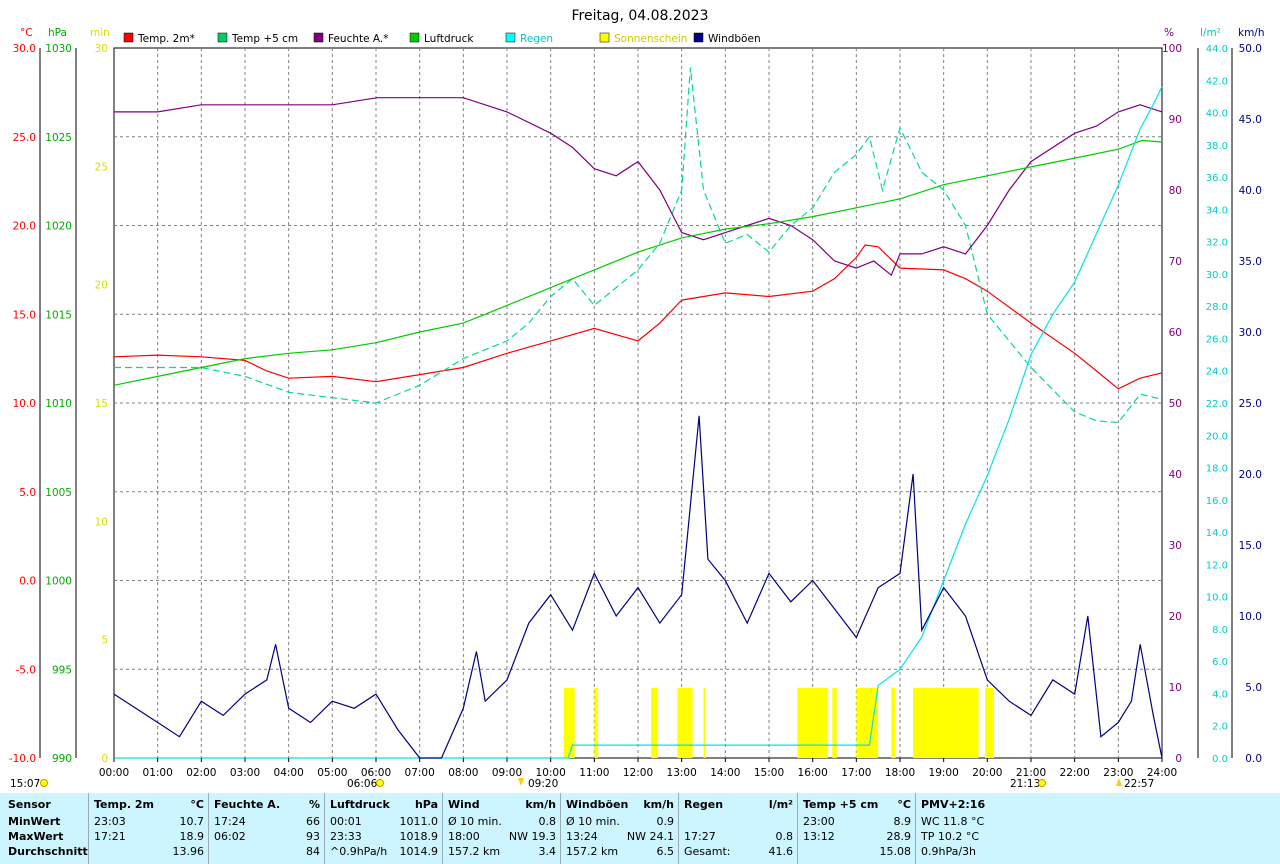 This screenshot has width=1280, height=864. Describe the element at coordinates (1075, 773) in the screenshot. I see `x-tick-label: 22:00` at that location.